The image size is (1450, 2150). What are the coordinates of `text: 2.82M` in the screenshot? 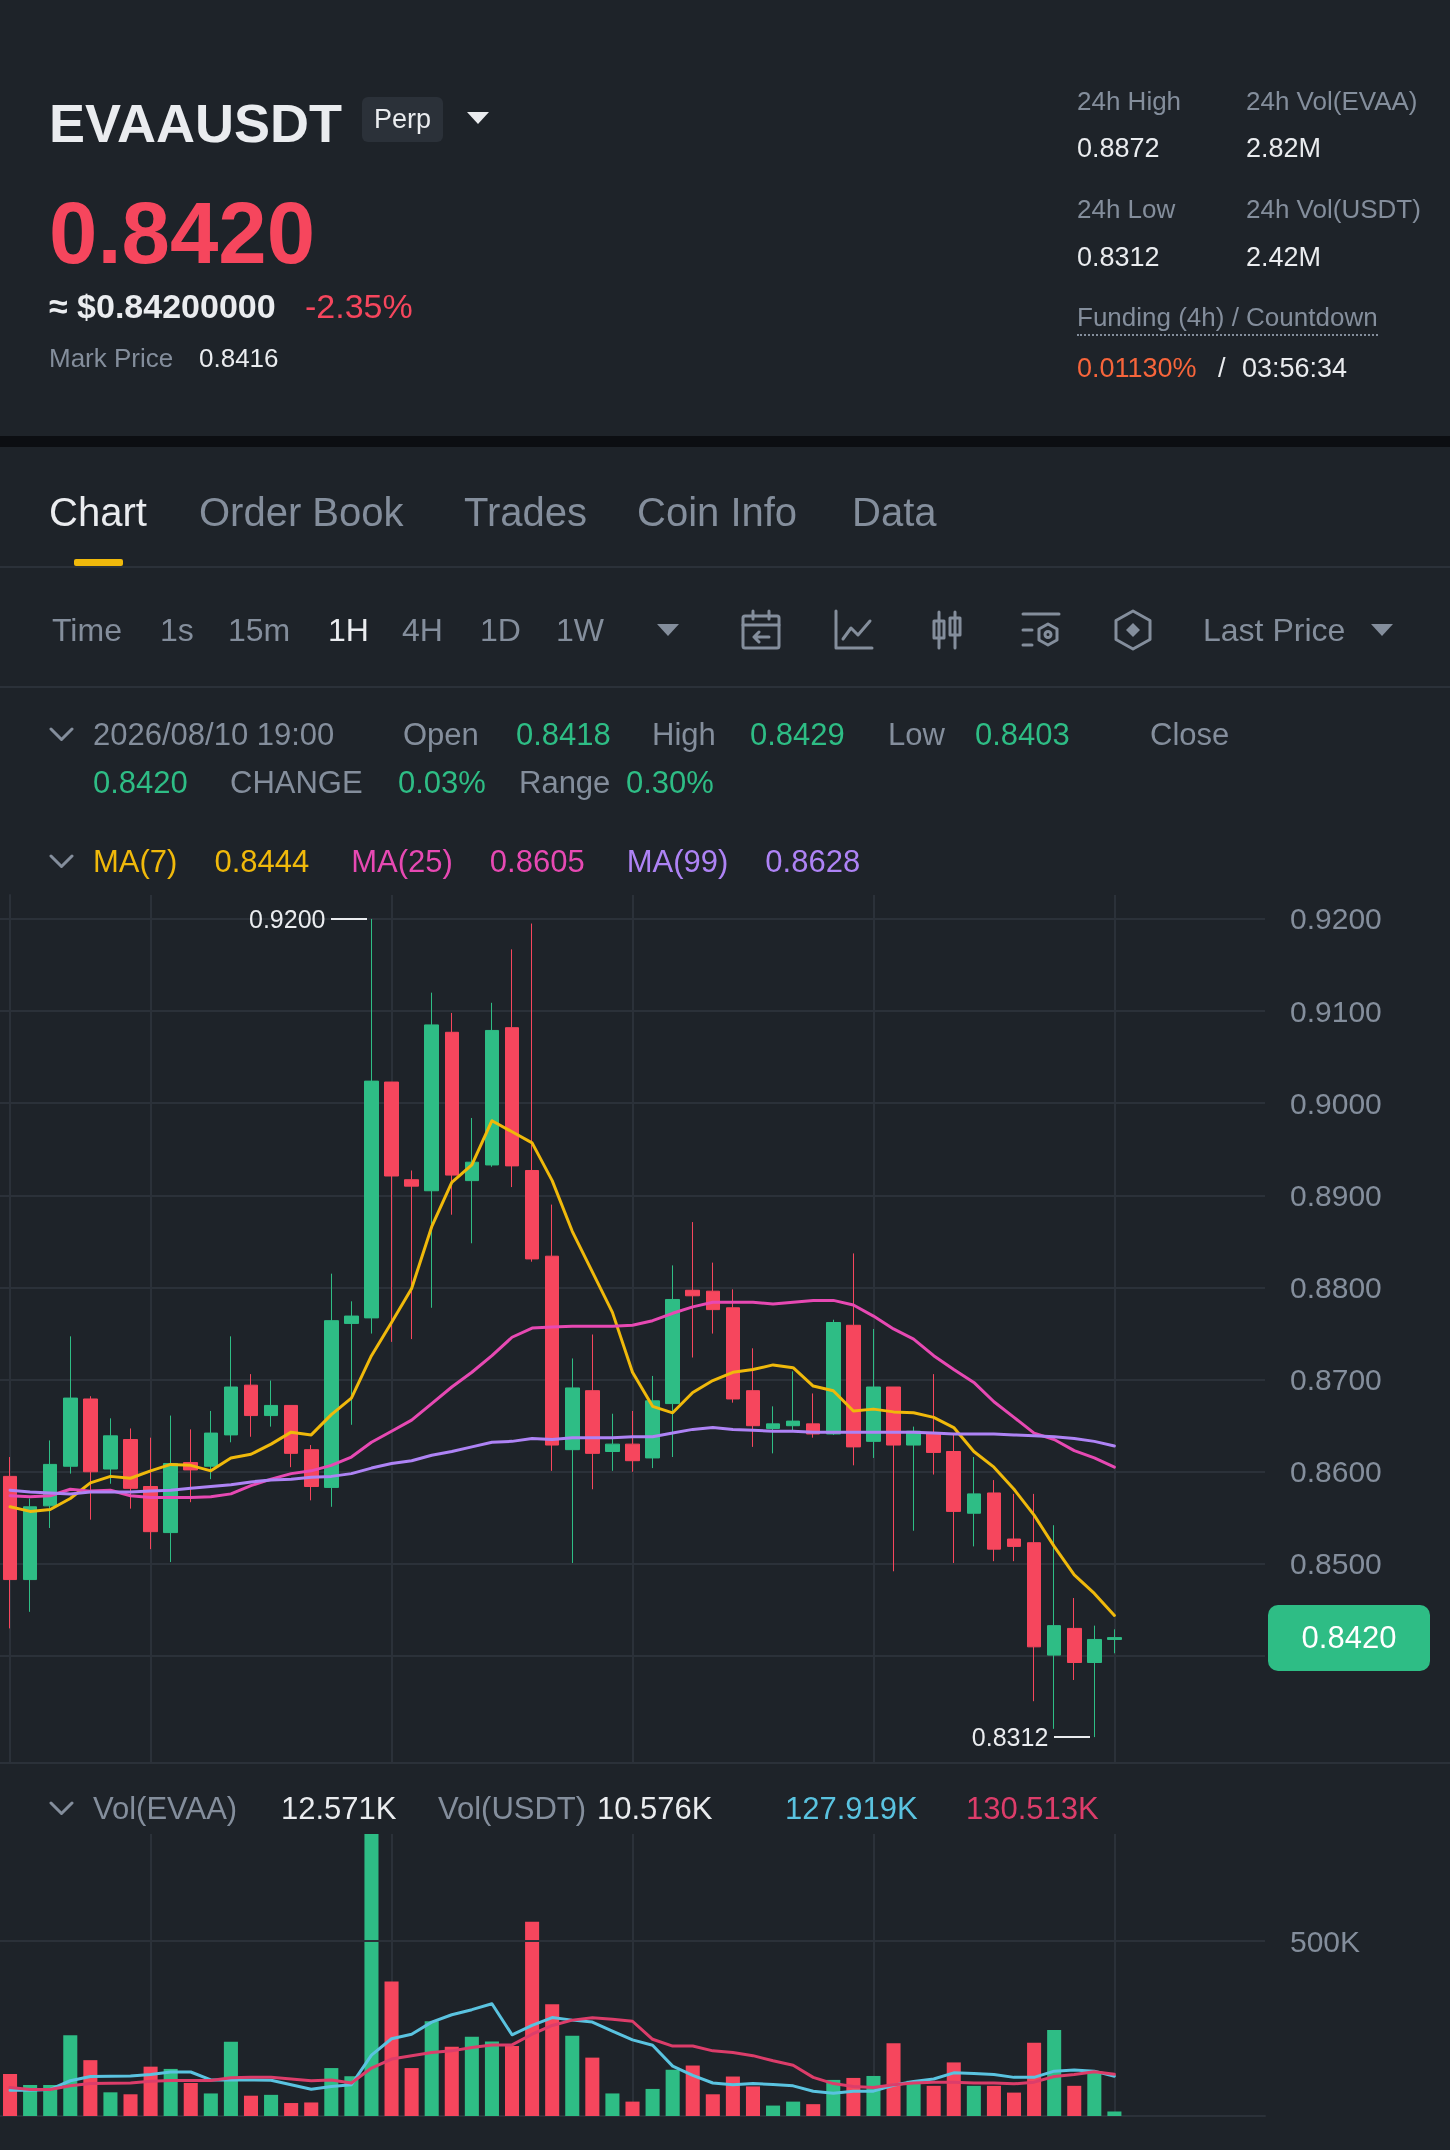 It's located at (1284, 148).